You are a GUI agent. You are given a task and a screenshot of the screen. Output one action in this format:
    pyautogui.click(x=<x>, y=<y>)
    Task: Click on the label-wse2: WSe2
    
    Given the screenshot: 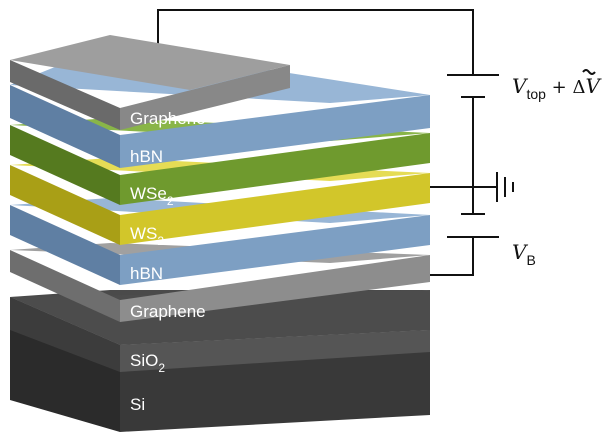 What is the action you would take?
    pyautogui.click(x=152, y=196)
    